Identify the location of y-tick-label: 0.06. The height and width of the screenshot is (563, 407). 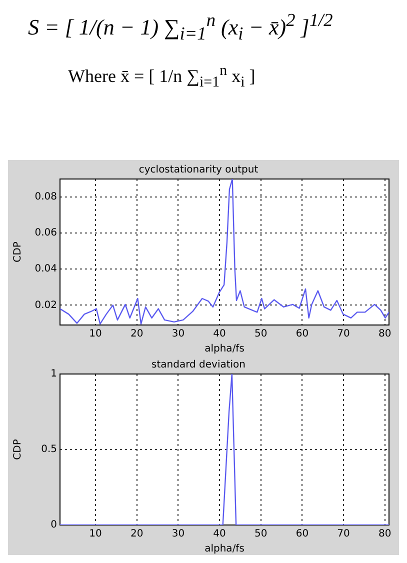
(45, 233).